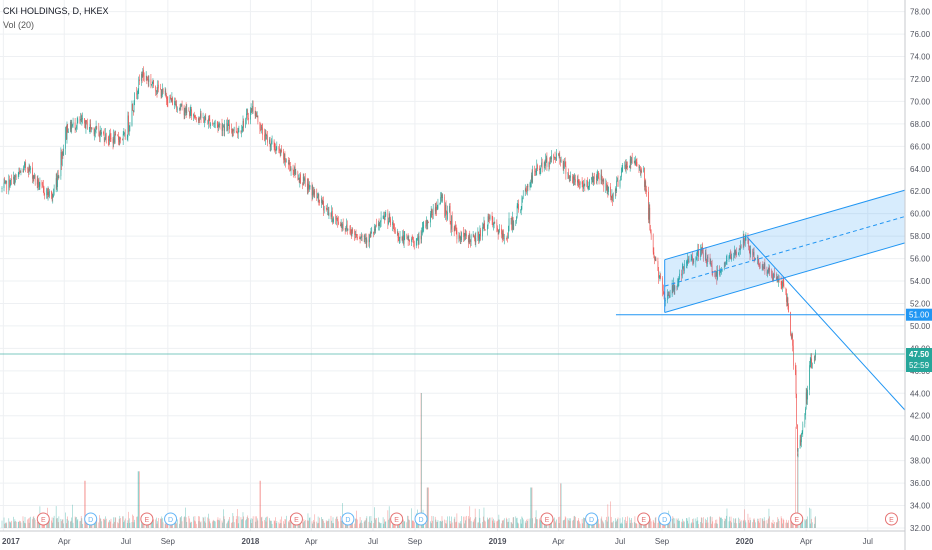  What do you see at coordinates (56, 11) in the screenshot?
I see `symbol-title: CKI HOLDINGS, D, HKEX` at bounding box center [56, 11].